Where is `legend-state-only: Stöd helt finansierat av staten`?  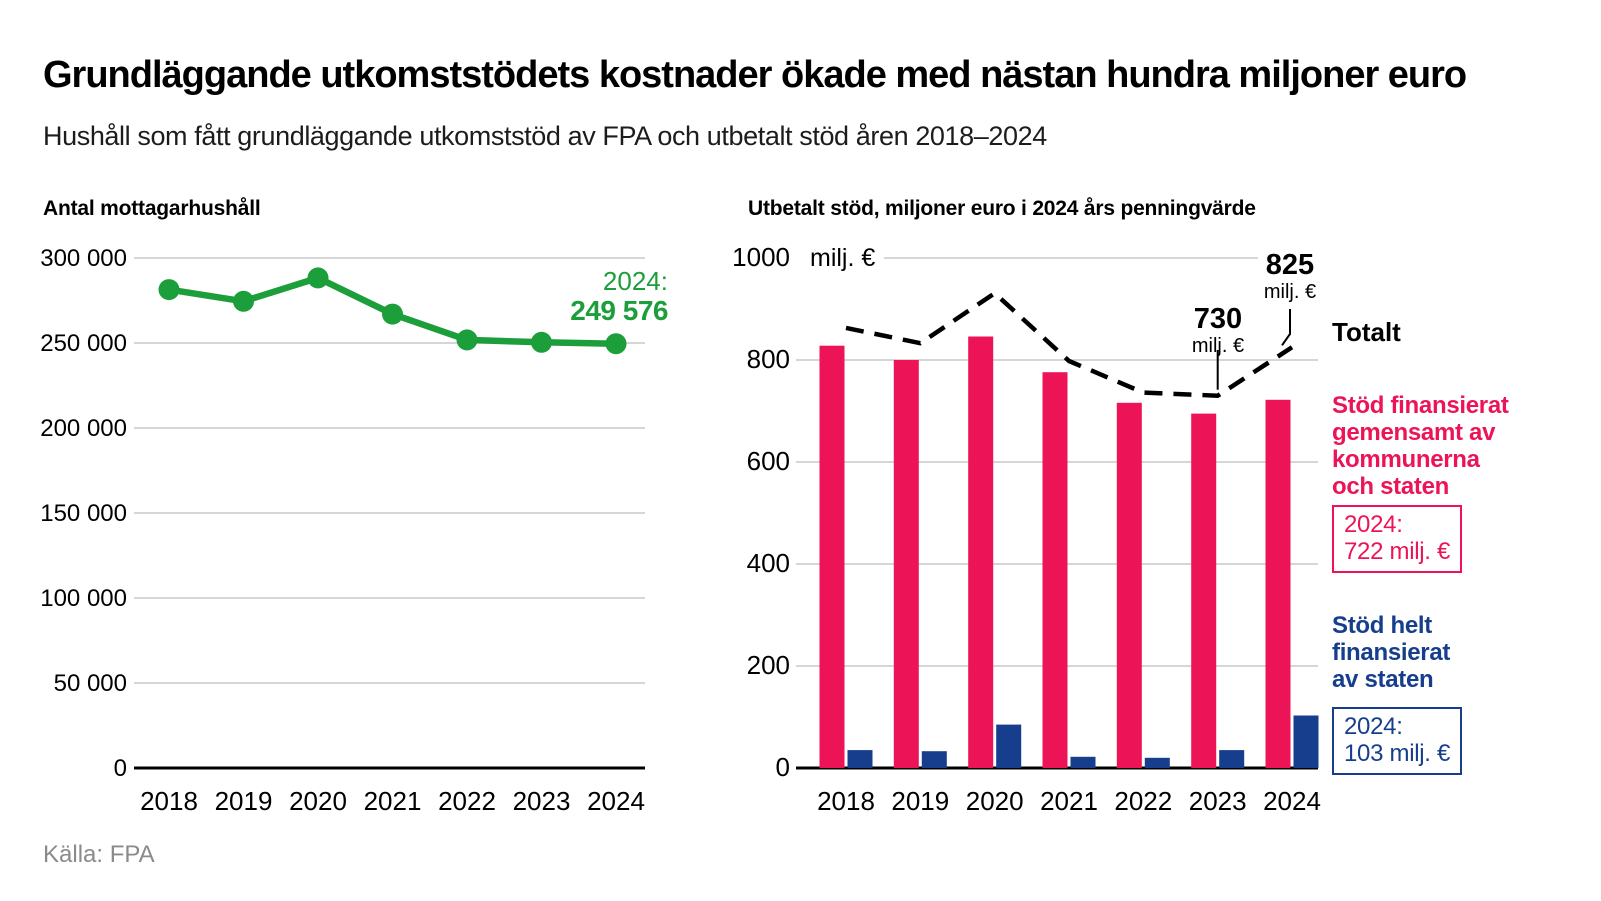 legend-state-only: Stöd helt finansierat av staten is located at coordinates (1437, 652).